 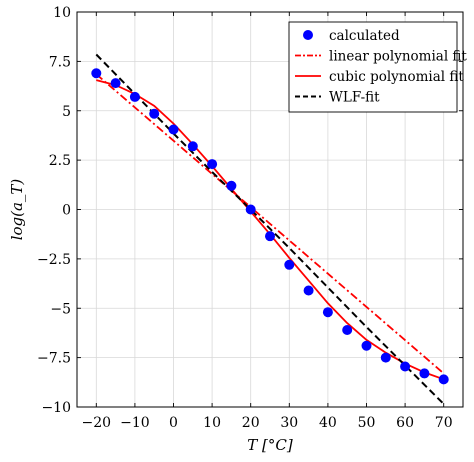 I want to click on y-tick-label: −5, so click(x=60, y=309).